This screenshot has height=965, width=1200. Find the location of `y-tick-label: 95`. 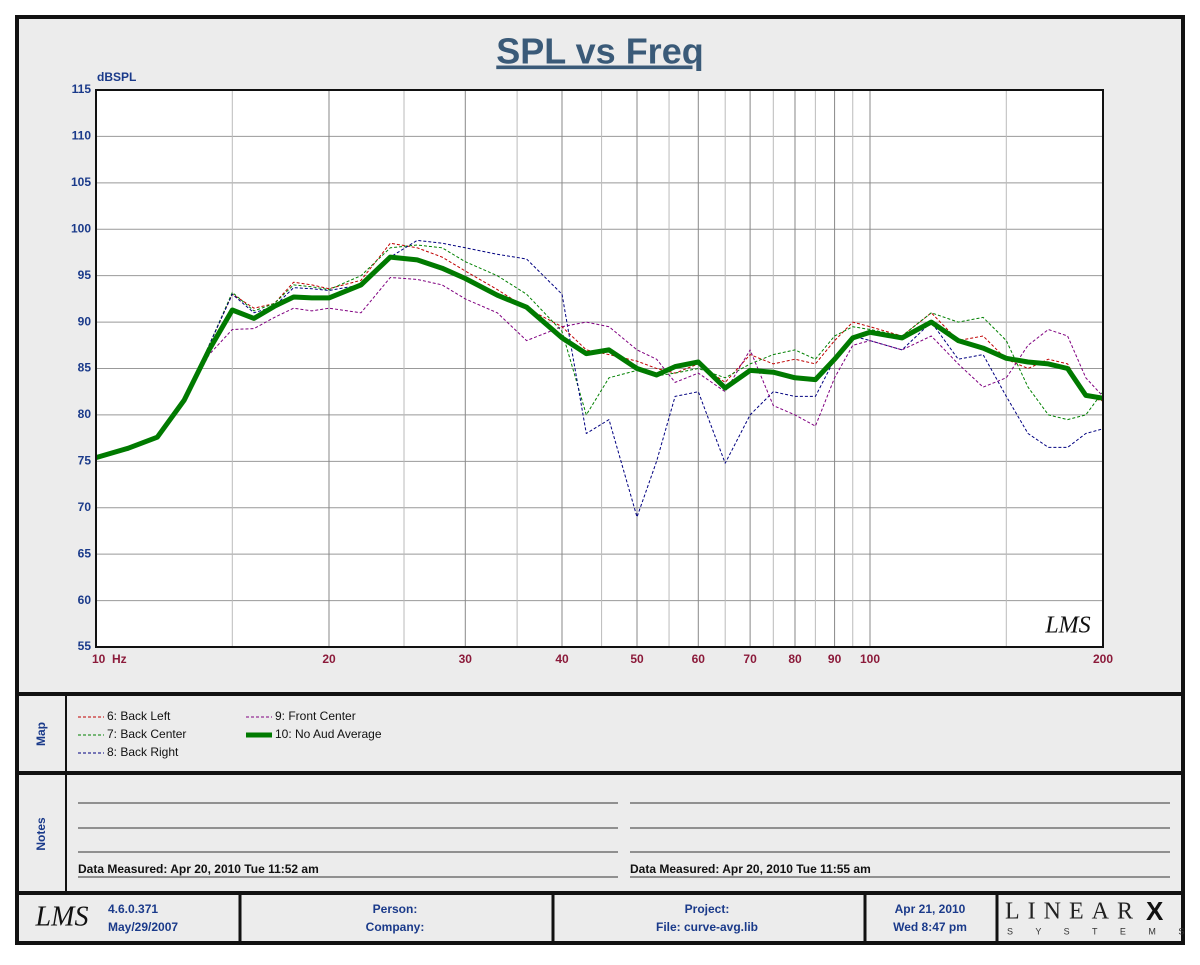

y-tick-label: 95 is located at coordinates (85, 275).